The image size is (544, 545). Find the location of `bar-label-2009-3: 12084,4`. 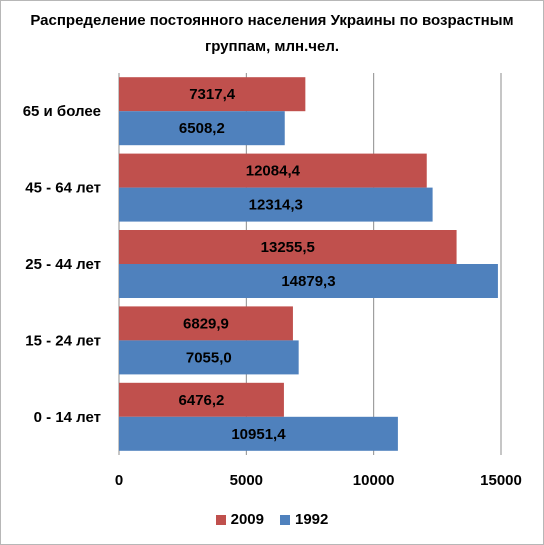

bar-label-2009-3: 12084,4 is located at coordinates (273, 171).